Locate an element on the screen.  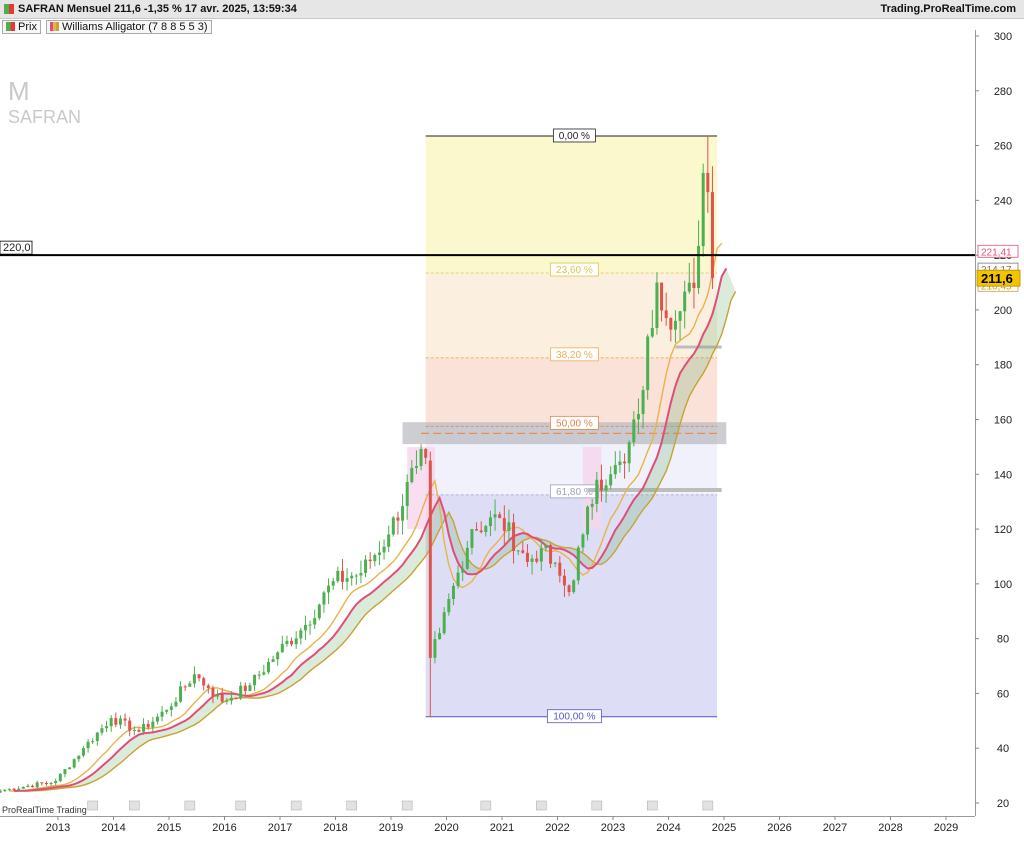
brand-link: Trading.ProRealTime.com is located at coordinates (948, 9).